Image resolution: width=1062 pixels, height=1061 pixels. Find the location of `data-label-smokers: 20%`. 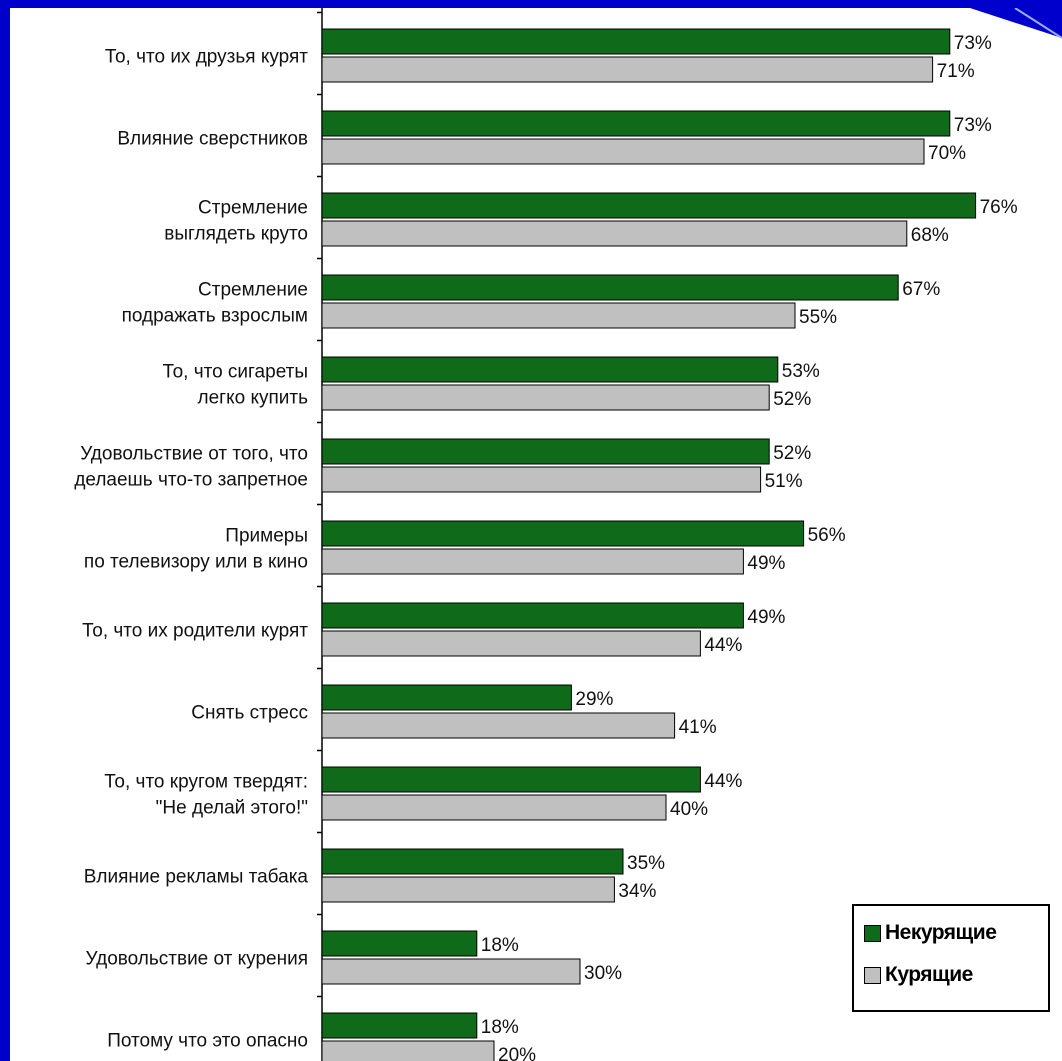

data-label-smokers: 20% is located at coordinates (517, 1053).